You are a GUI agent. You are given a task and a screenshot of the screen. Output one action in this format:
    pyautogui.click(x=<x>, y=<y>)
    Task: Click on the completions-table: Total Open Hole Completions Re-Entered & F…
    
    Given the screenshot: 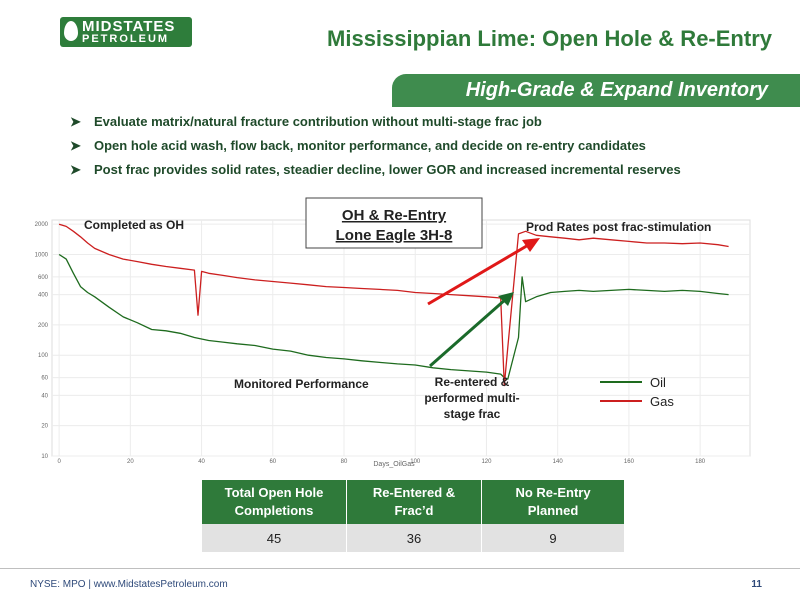 What is the action you would take?
    pyautogui.click(x=413, y=516)
    